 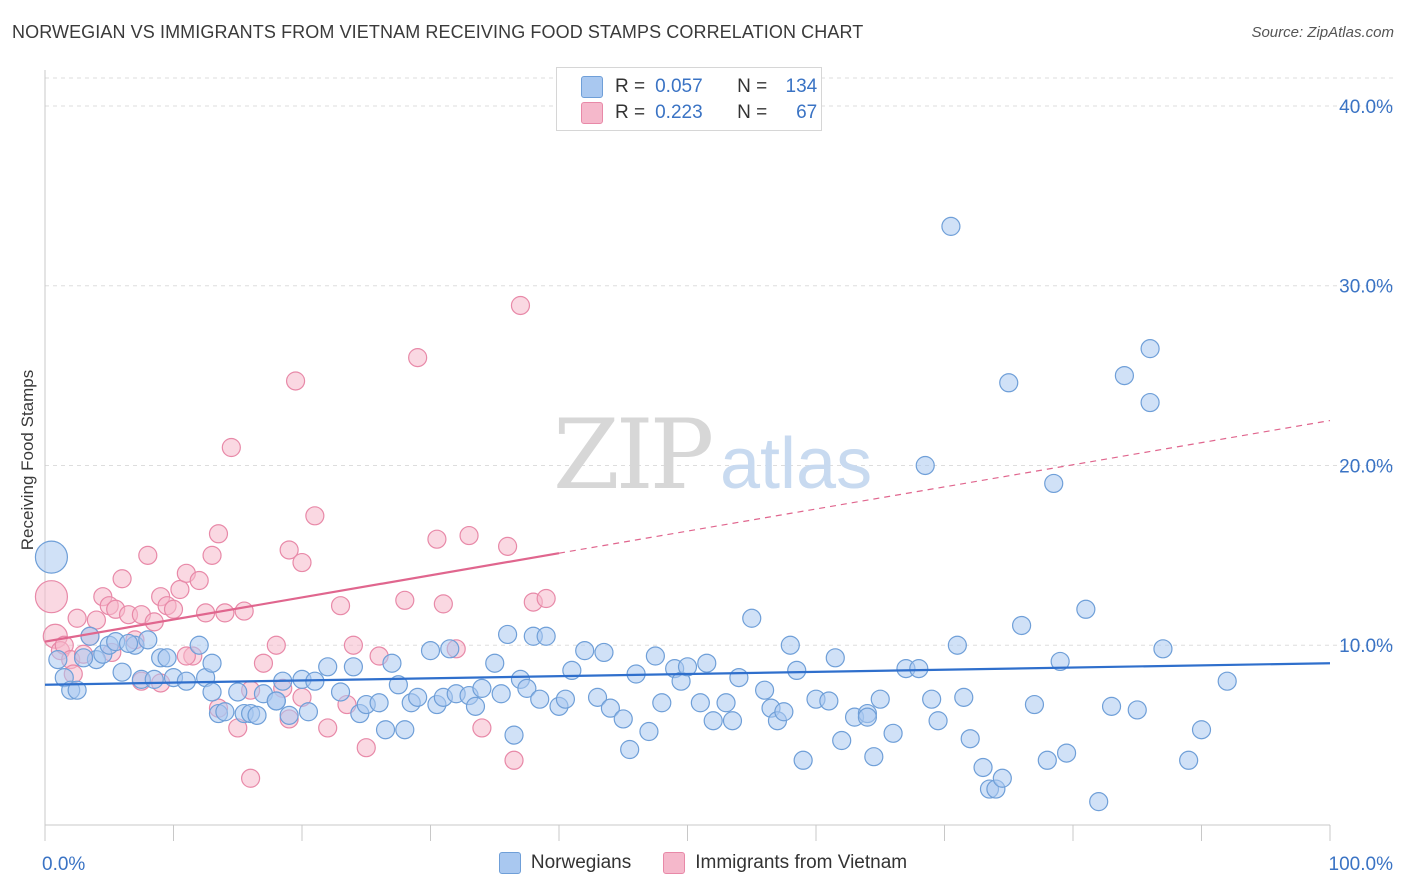 What do you see at coordinates (63, 864) in the screenshot?
I see `x-tick-label: 0.0%` at bounding box center [63, 864].